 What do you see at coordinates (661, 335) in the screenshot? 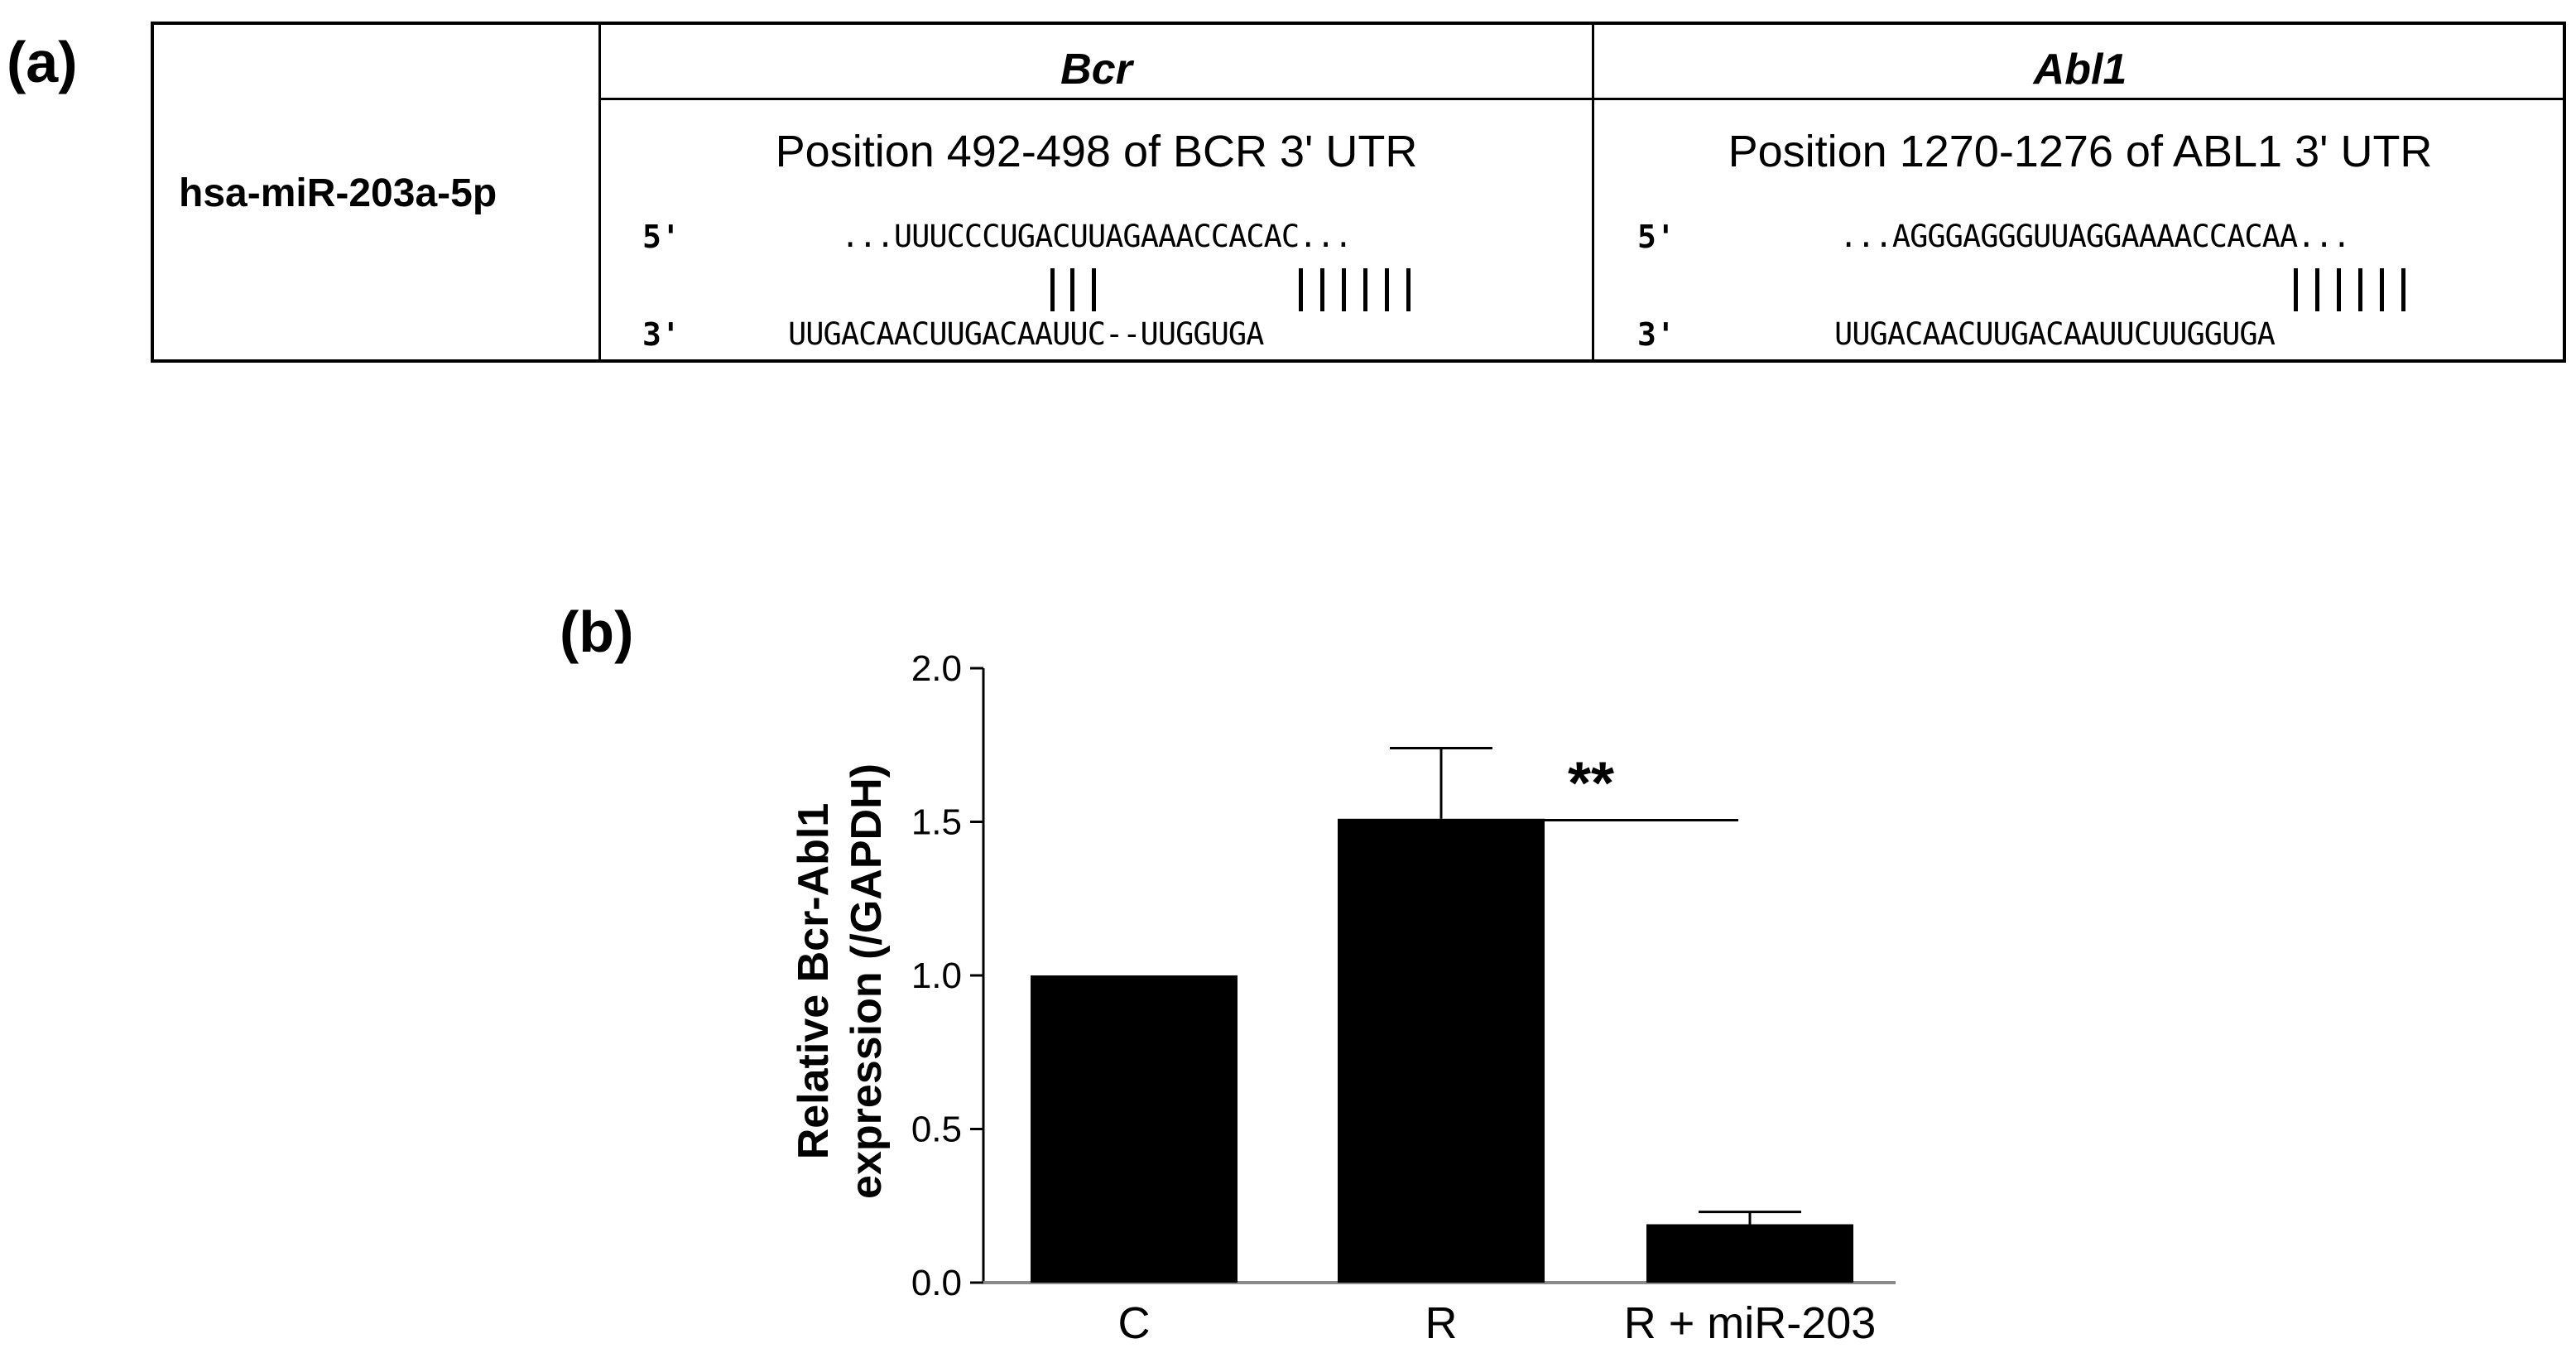
I see `three-prime-label-bcr: 3'` at bounding box center [661, 335].